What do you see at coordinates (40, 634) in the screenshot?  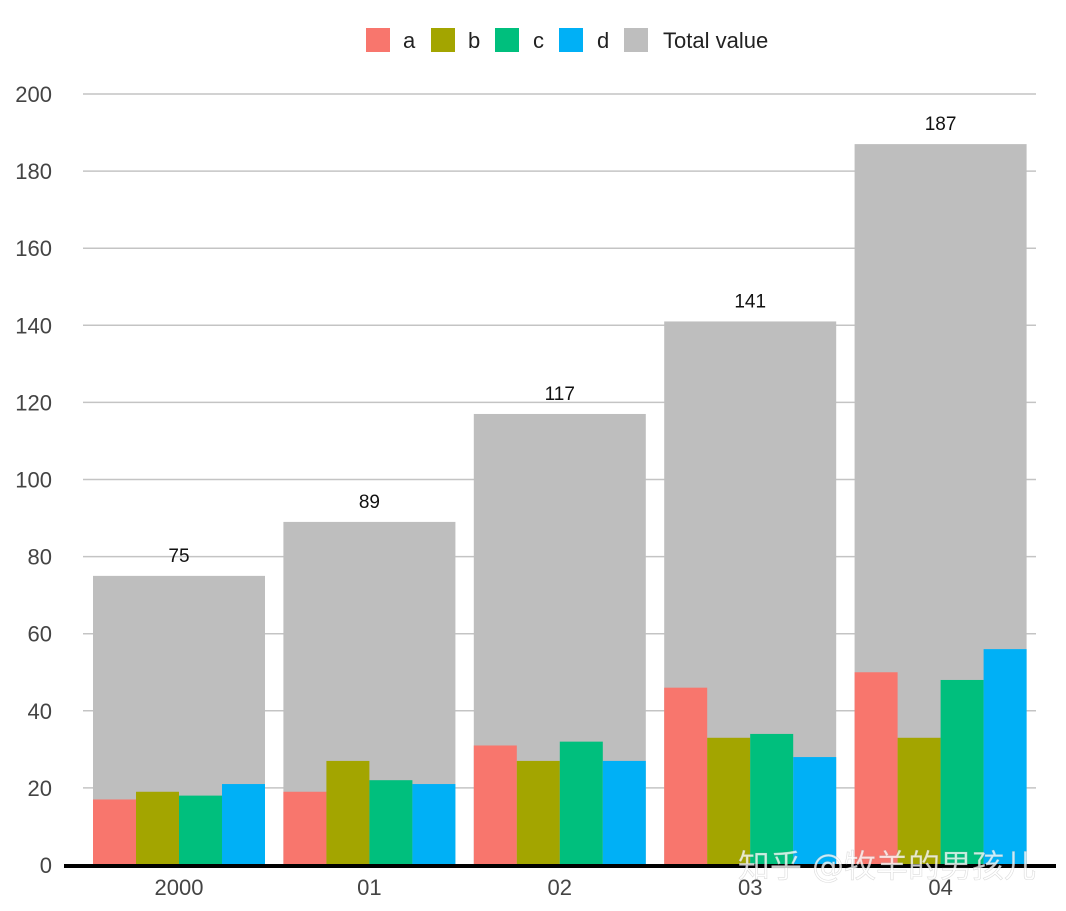 I see `y-tick-label: 60` at bounding box center [40, 634].